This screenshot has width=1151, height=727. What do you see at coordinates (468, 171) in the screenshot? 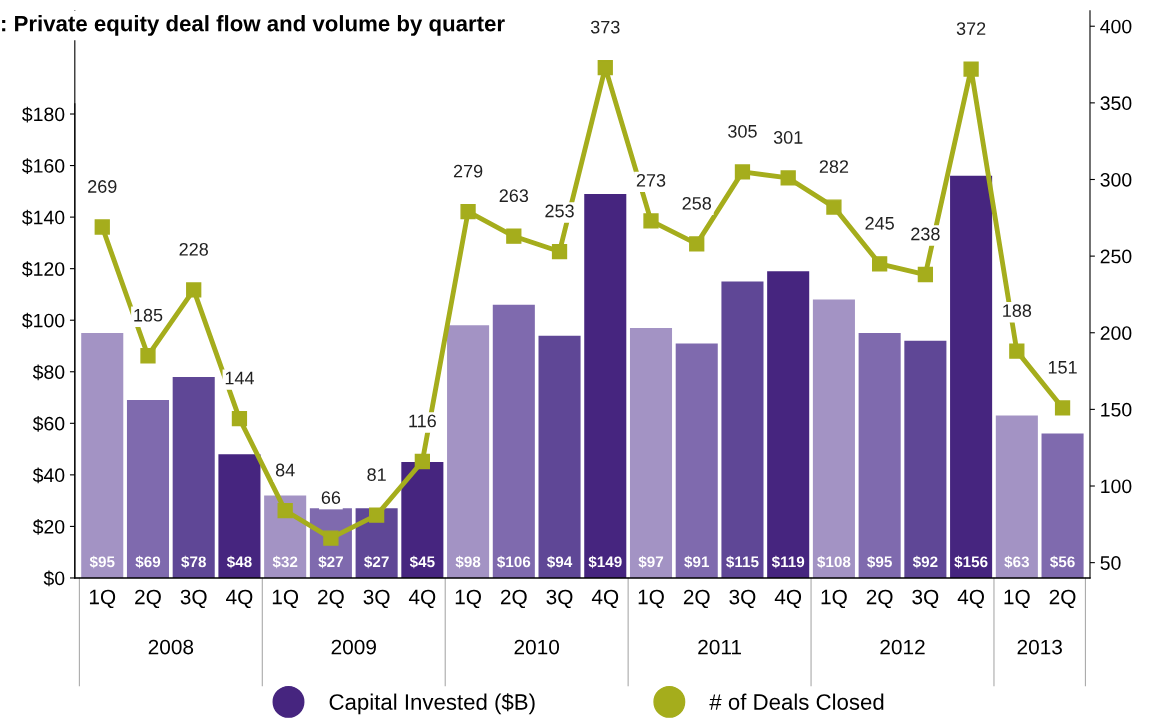
I see `data-label: 279` at bounding box center [468, 171].